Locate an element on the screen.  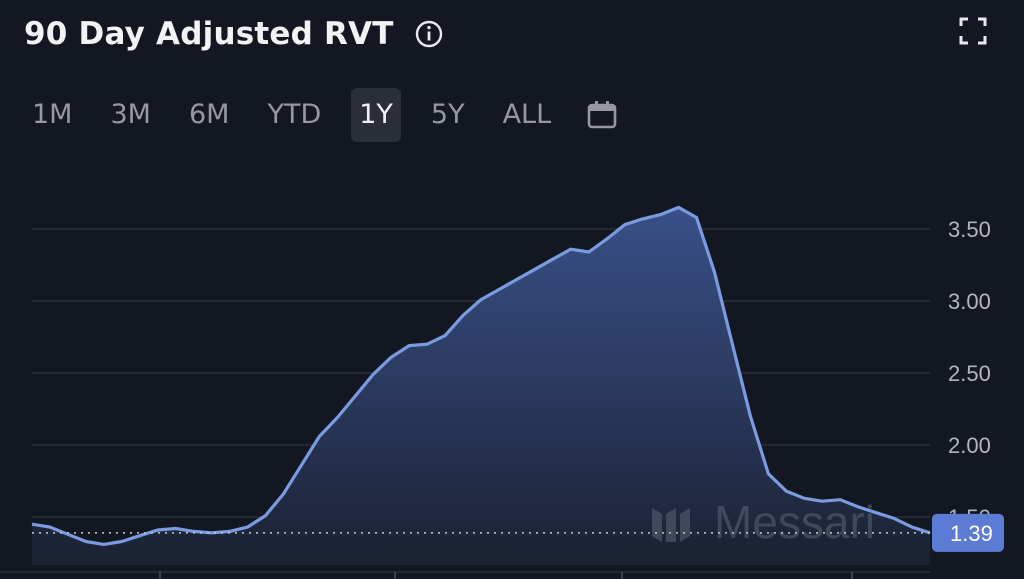
last-value-label: 1.39 is located at coordinates (971, 533).